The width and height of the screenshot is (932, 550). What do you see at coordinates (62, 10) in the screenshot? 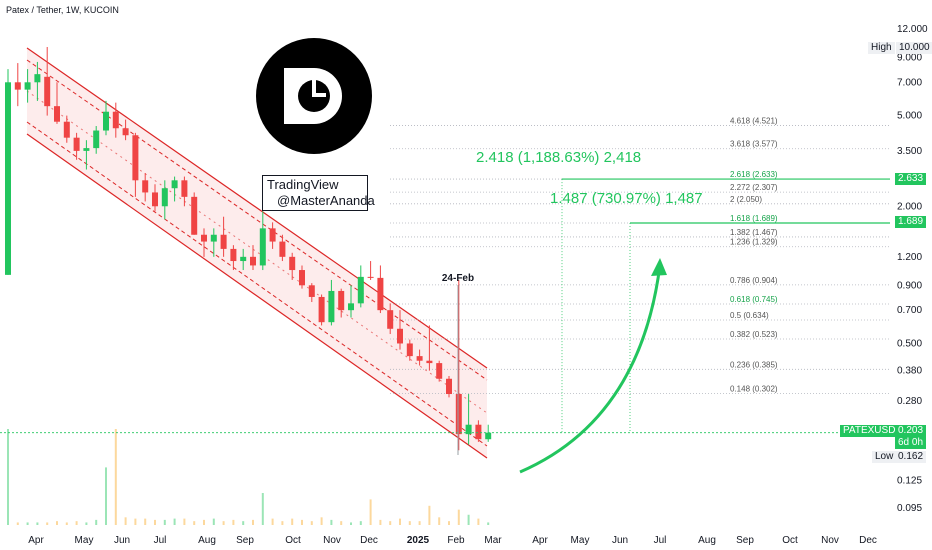
I see `chart-title: Patex / Tether, 1W, KUCOIN` at bounding box center [62, 10].